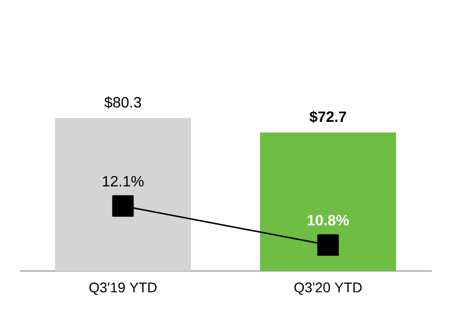  I want to click on x-tick-label: Q3'19 YTD, so click(123, 288).